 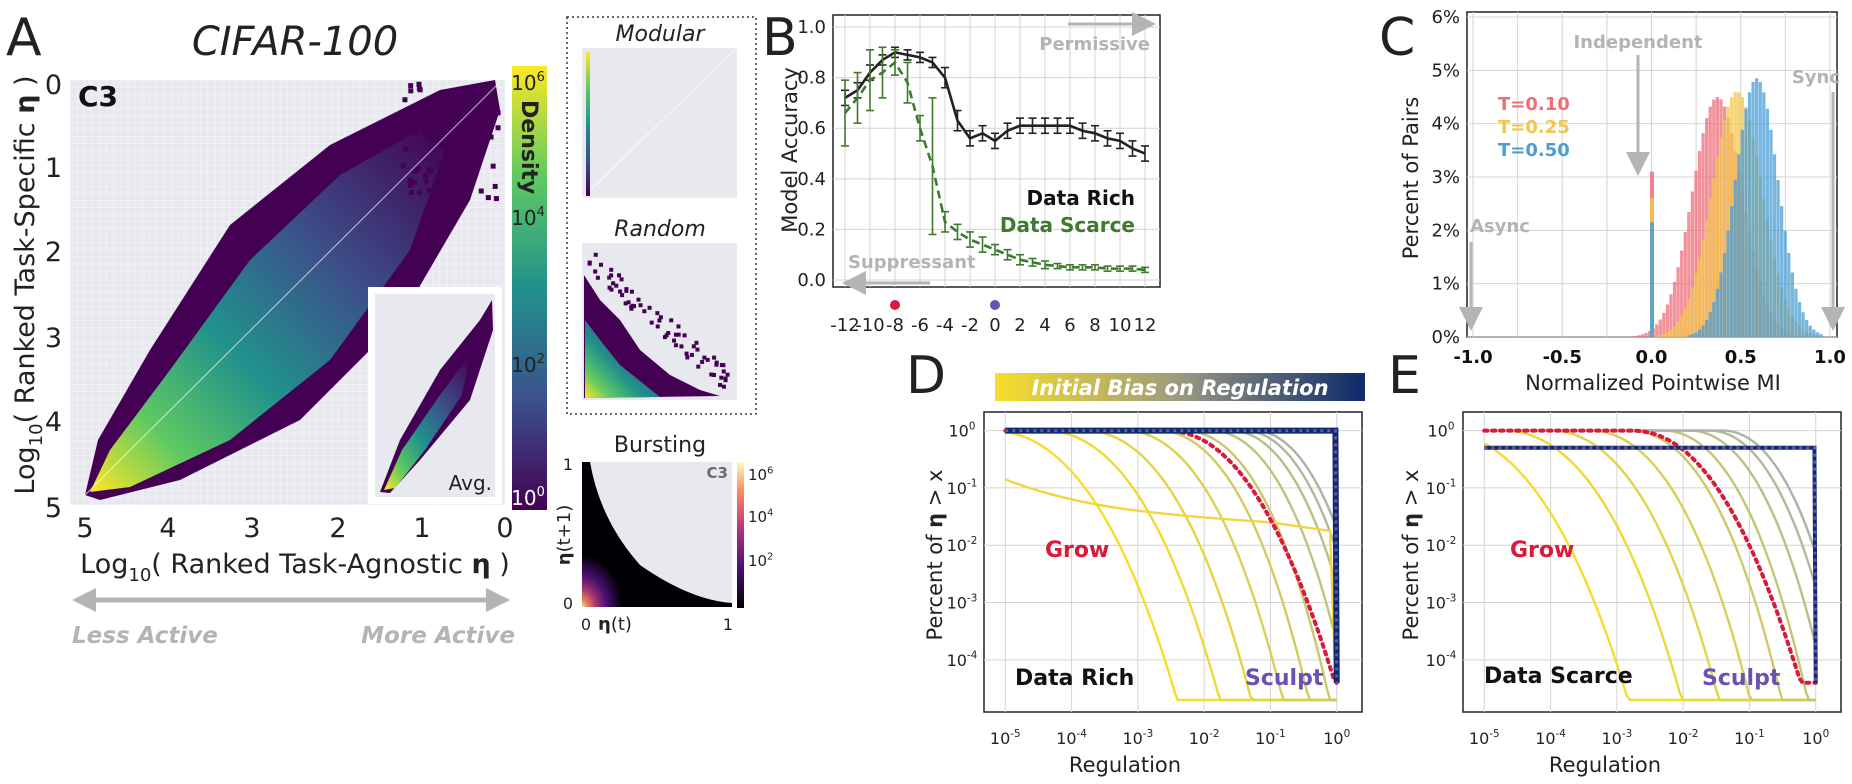 What do you see at coordinates (1137, 738) in the screenshot?
I see `survival-x-tick: 10⁻³` at bounding box center [1137, 738].